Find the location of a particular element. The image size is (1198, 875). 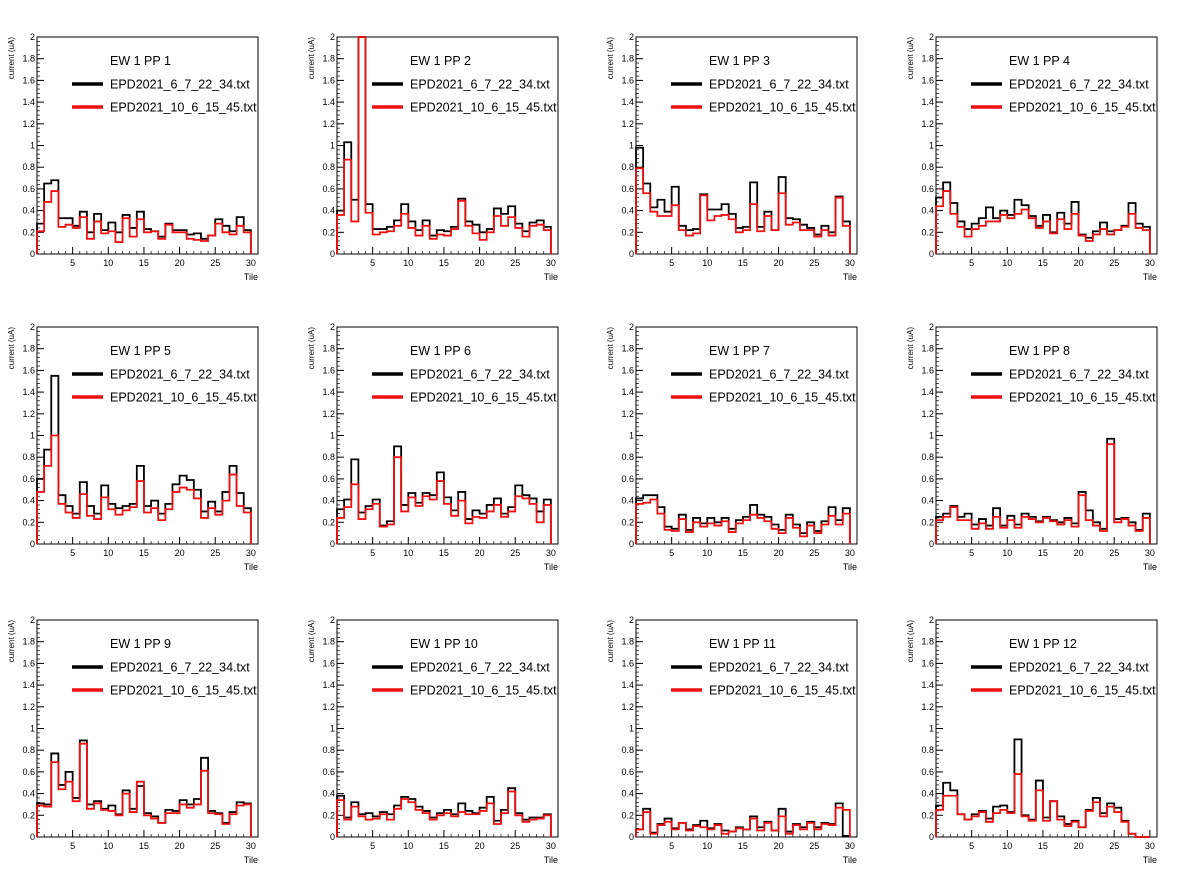

chart-title: EW 1 PP 2 is located at coordinates (440, 61).